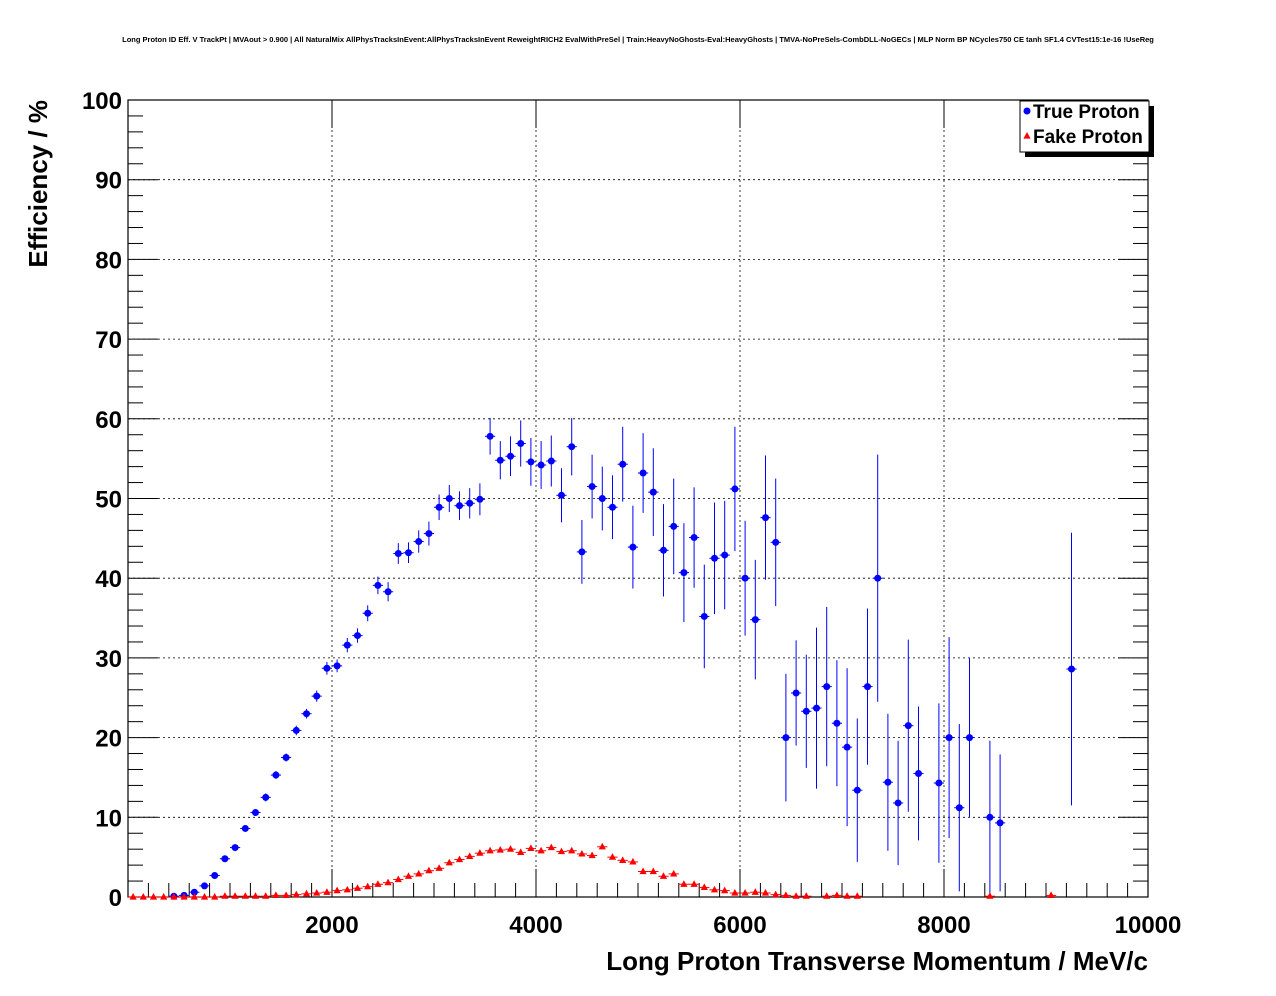 The image size is (1276, 996). I want to click on y-tick-label: 60, so click(108, 420).